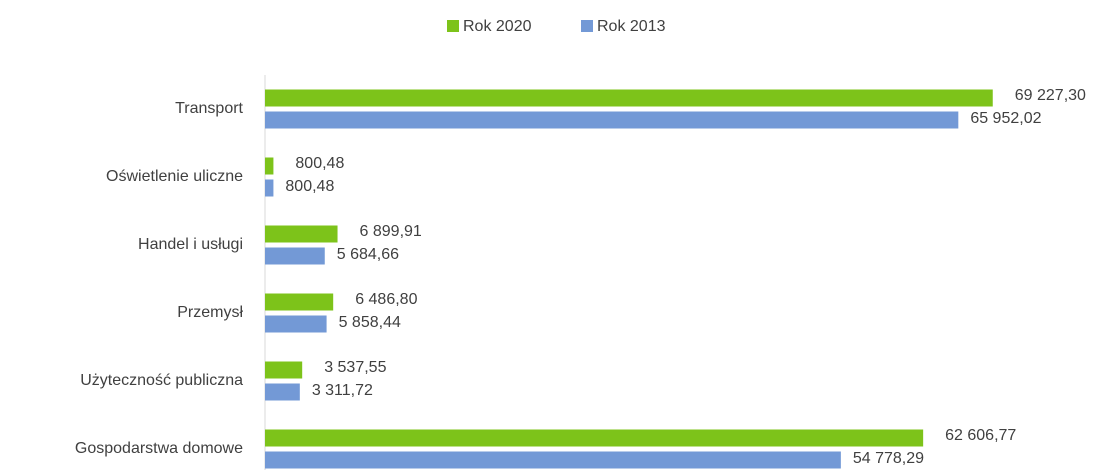 The height and width of the screenshot is (472, 1113). Describe the element at coordinates (386, 299) in the screenshot. I see `value-label: 6 486,80` at that location.